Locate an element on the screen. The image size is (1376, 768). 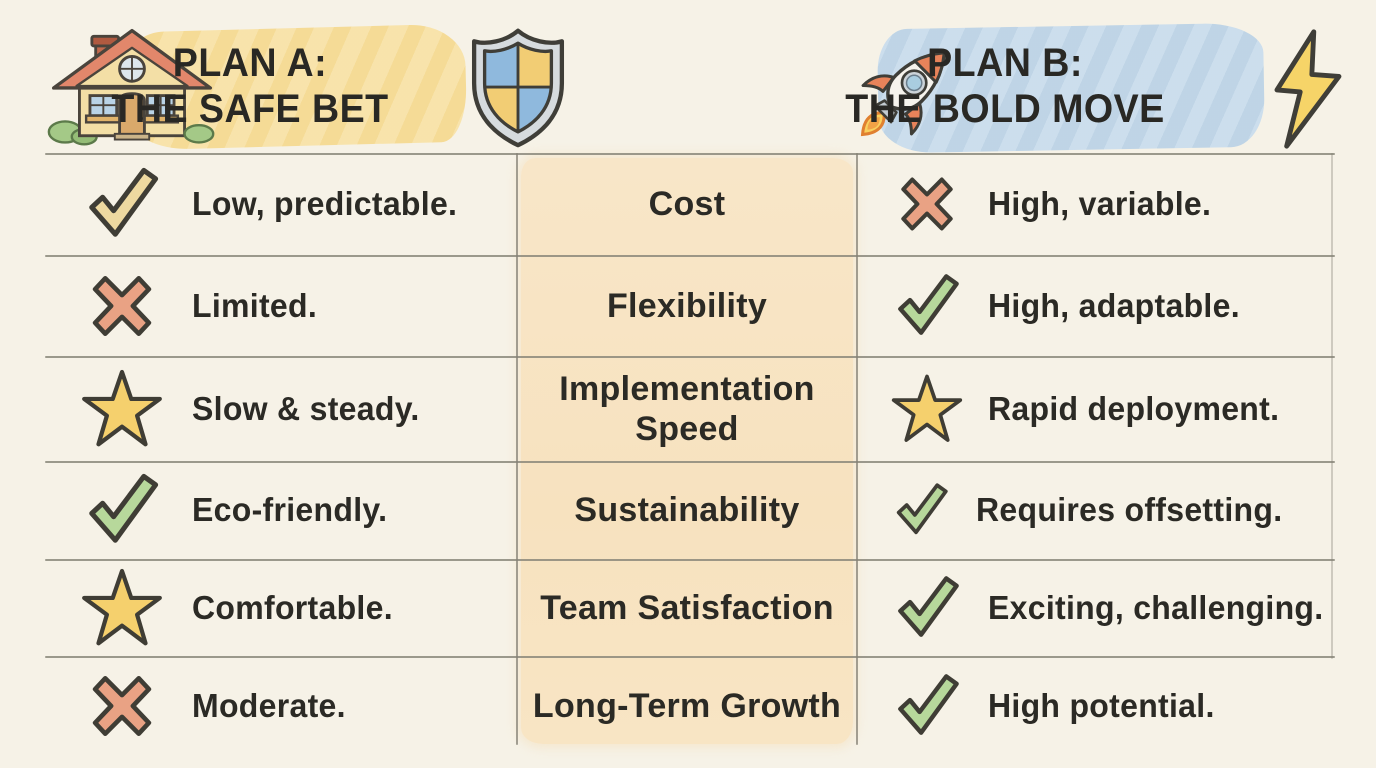
plan-b-cell: Requires offsetting. is located at coordinates (1130, 510).